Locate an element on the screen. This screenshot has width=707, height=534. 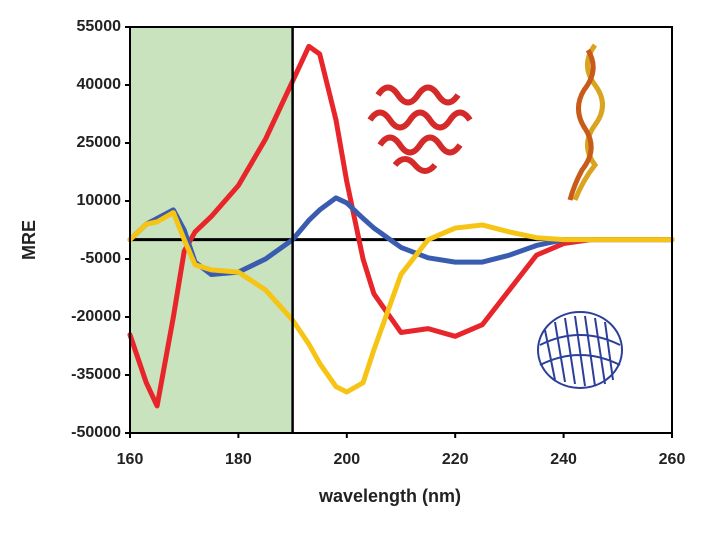
y-tick-label: 25000 is located at coordinates (99, 142).